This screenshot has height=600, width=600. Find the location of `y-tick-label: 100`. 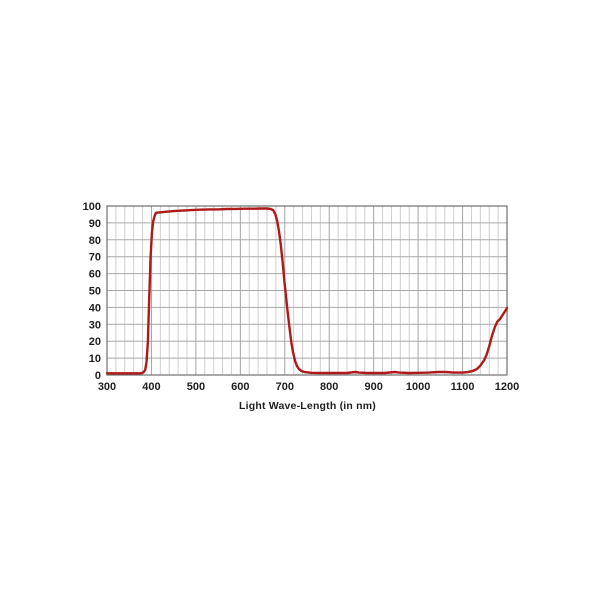

y-tick-label: 100 is located at coordinates (92, 207).